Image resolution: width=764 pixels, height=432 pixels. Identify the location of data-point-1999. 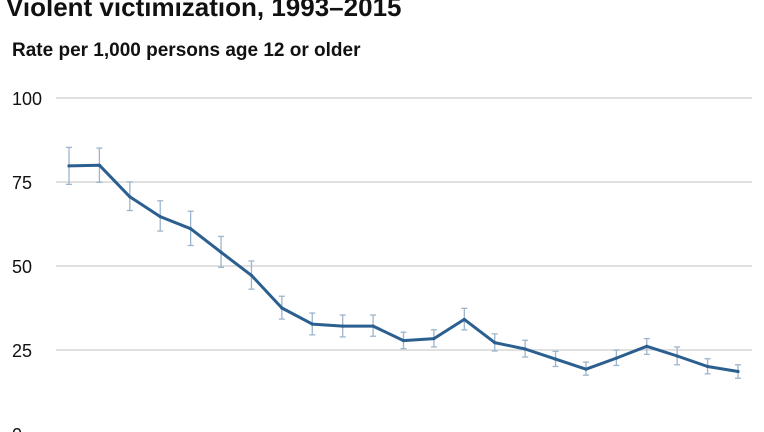
(251, 275).